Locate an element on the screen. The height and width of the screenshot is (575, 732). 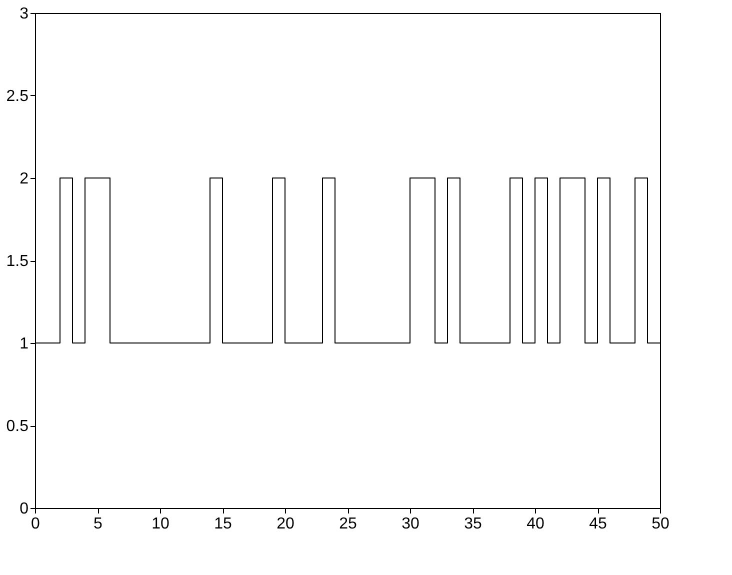
x-tick-label: 25 is located at coordinates (348, 524).